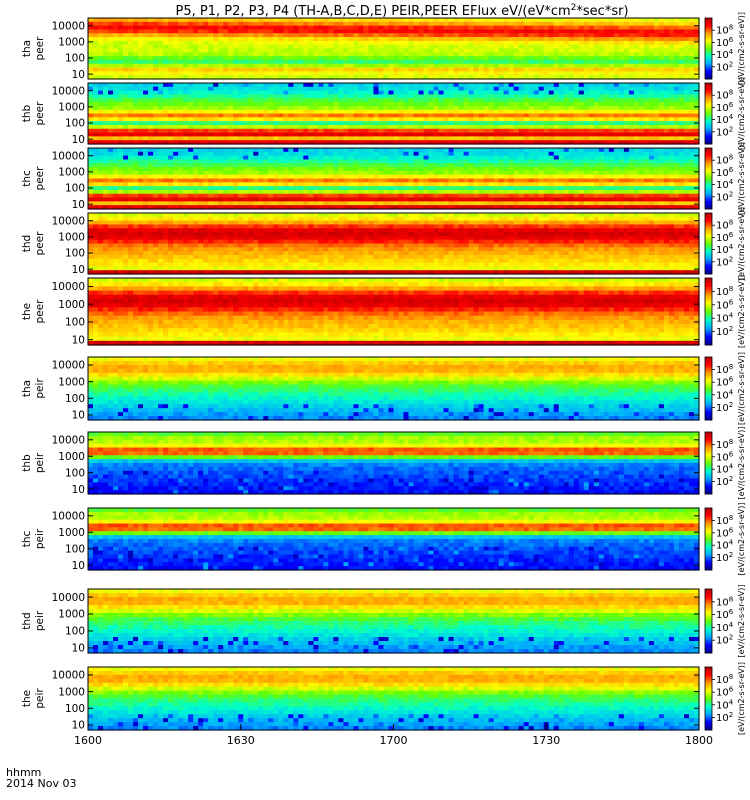 The image size is (750, 800). Describe the element at coordinates (699, 740) in the screenshot. I see `x-tick-label: 1800` at that location.